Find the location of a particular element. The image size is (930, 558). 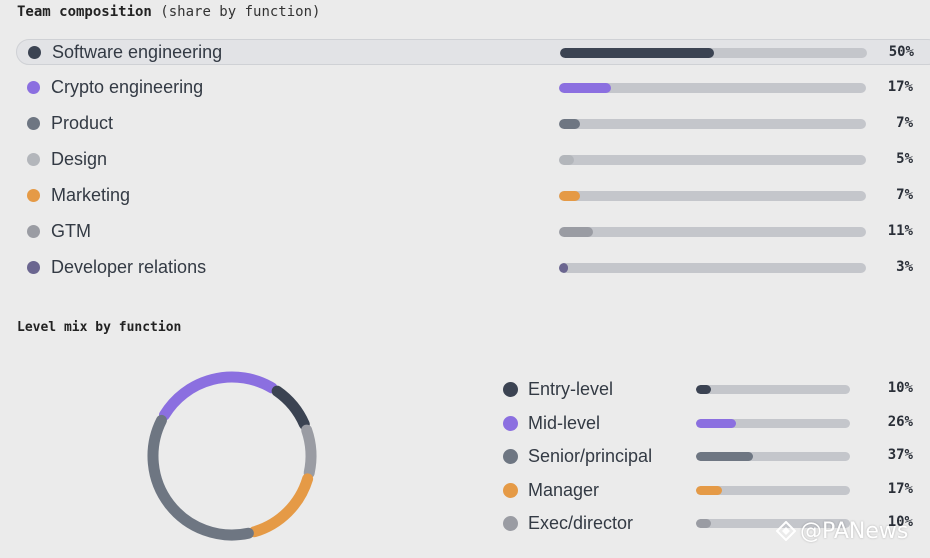

level-label: Entry-level is located at coordinates (571, 389).